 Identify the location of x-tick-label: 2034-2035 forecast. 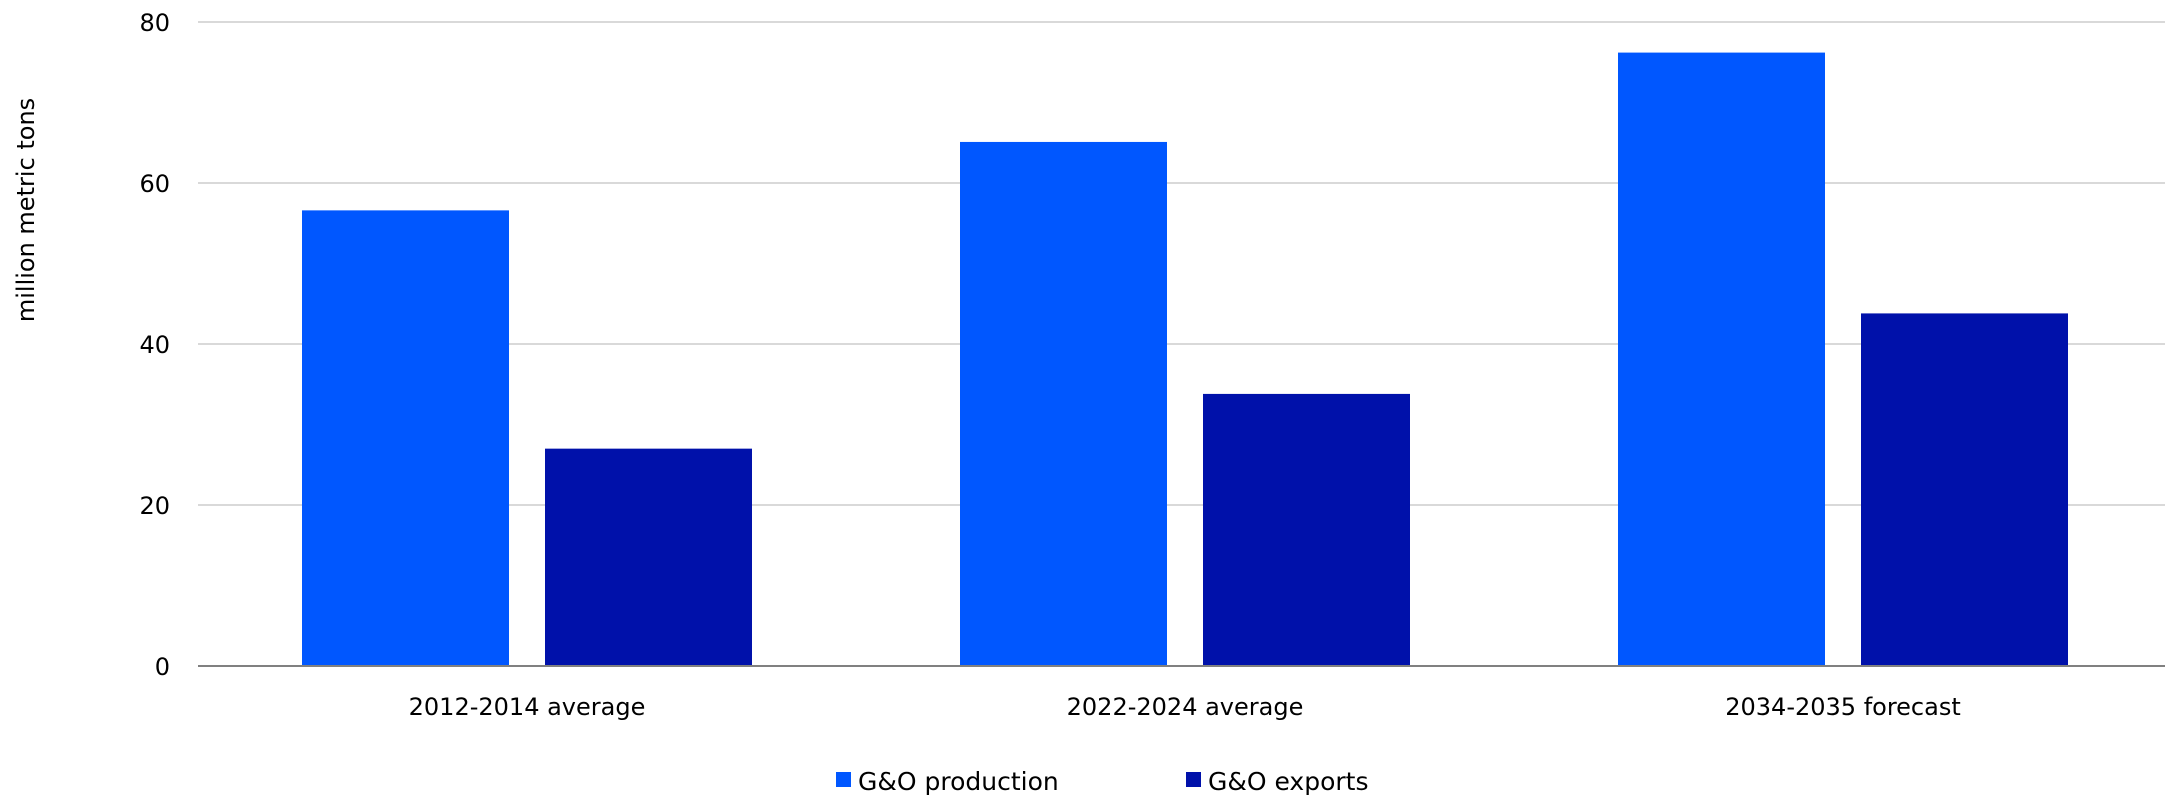
(1843, 707).